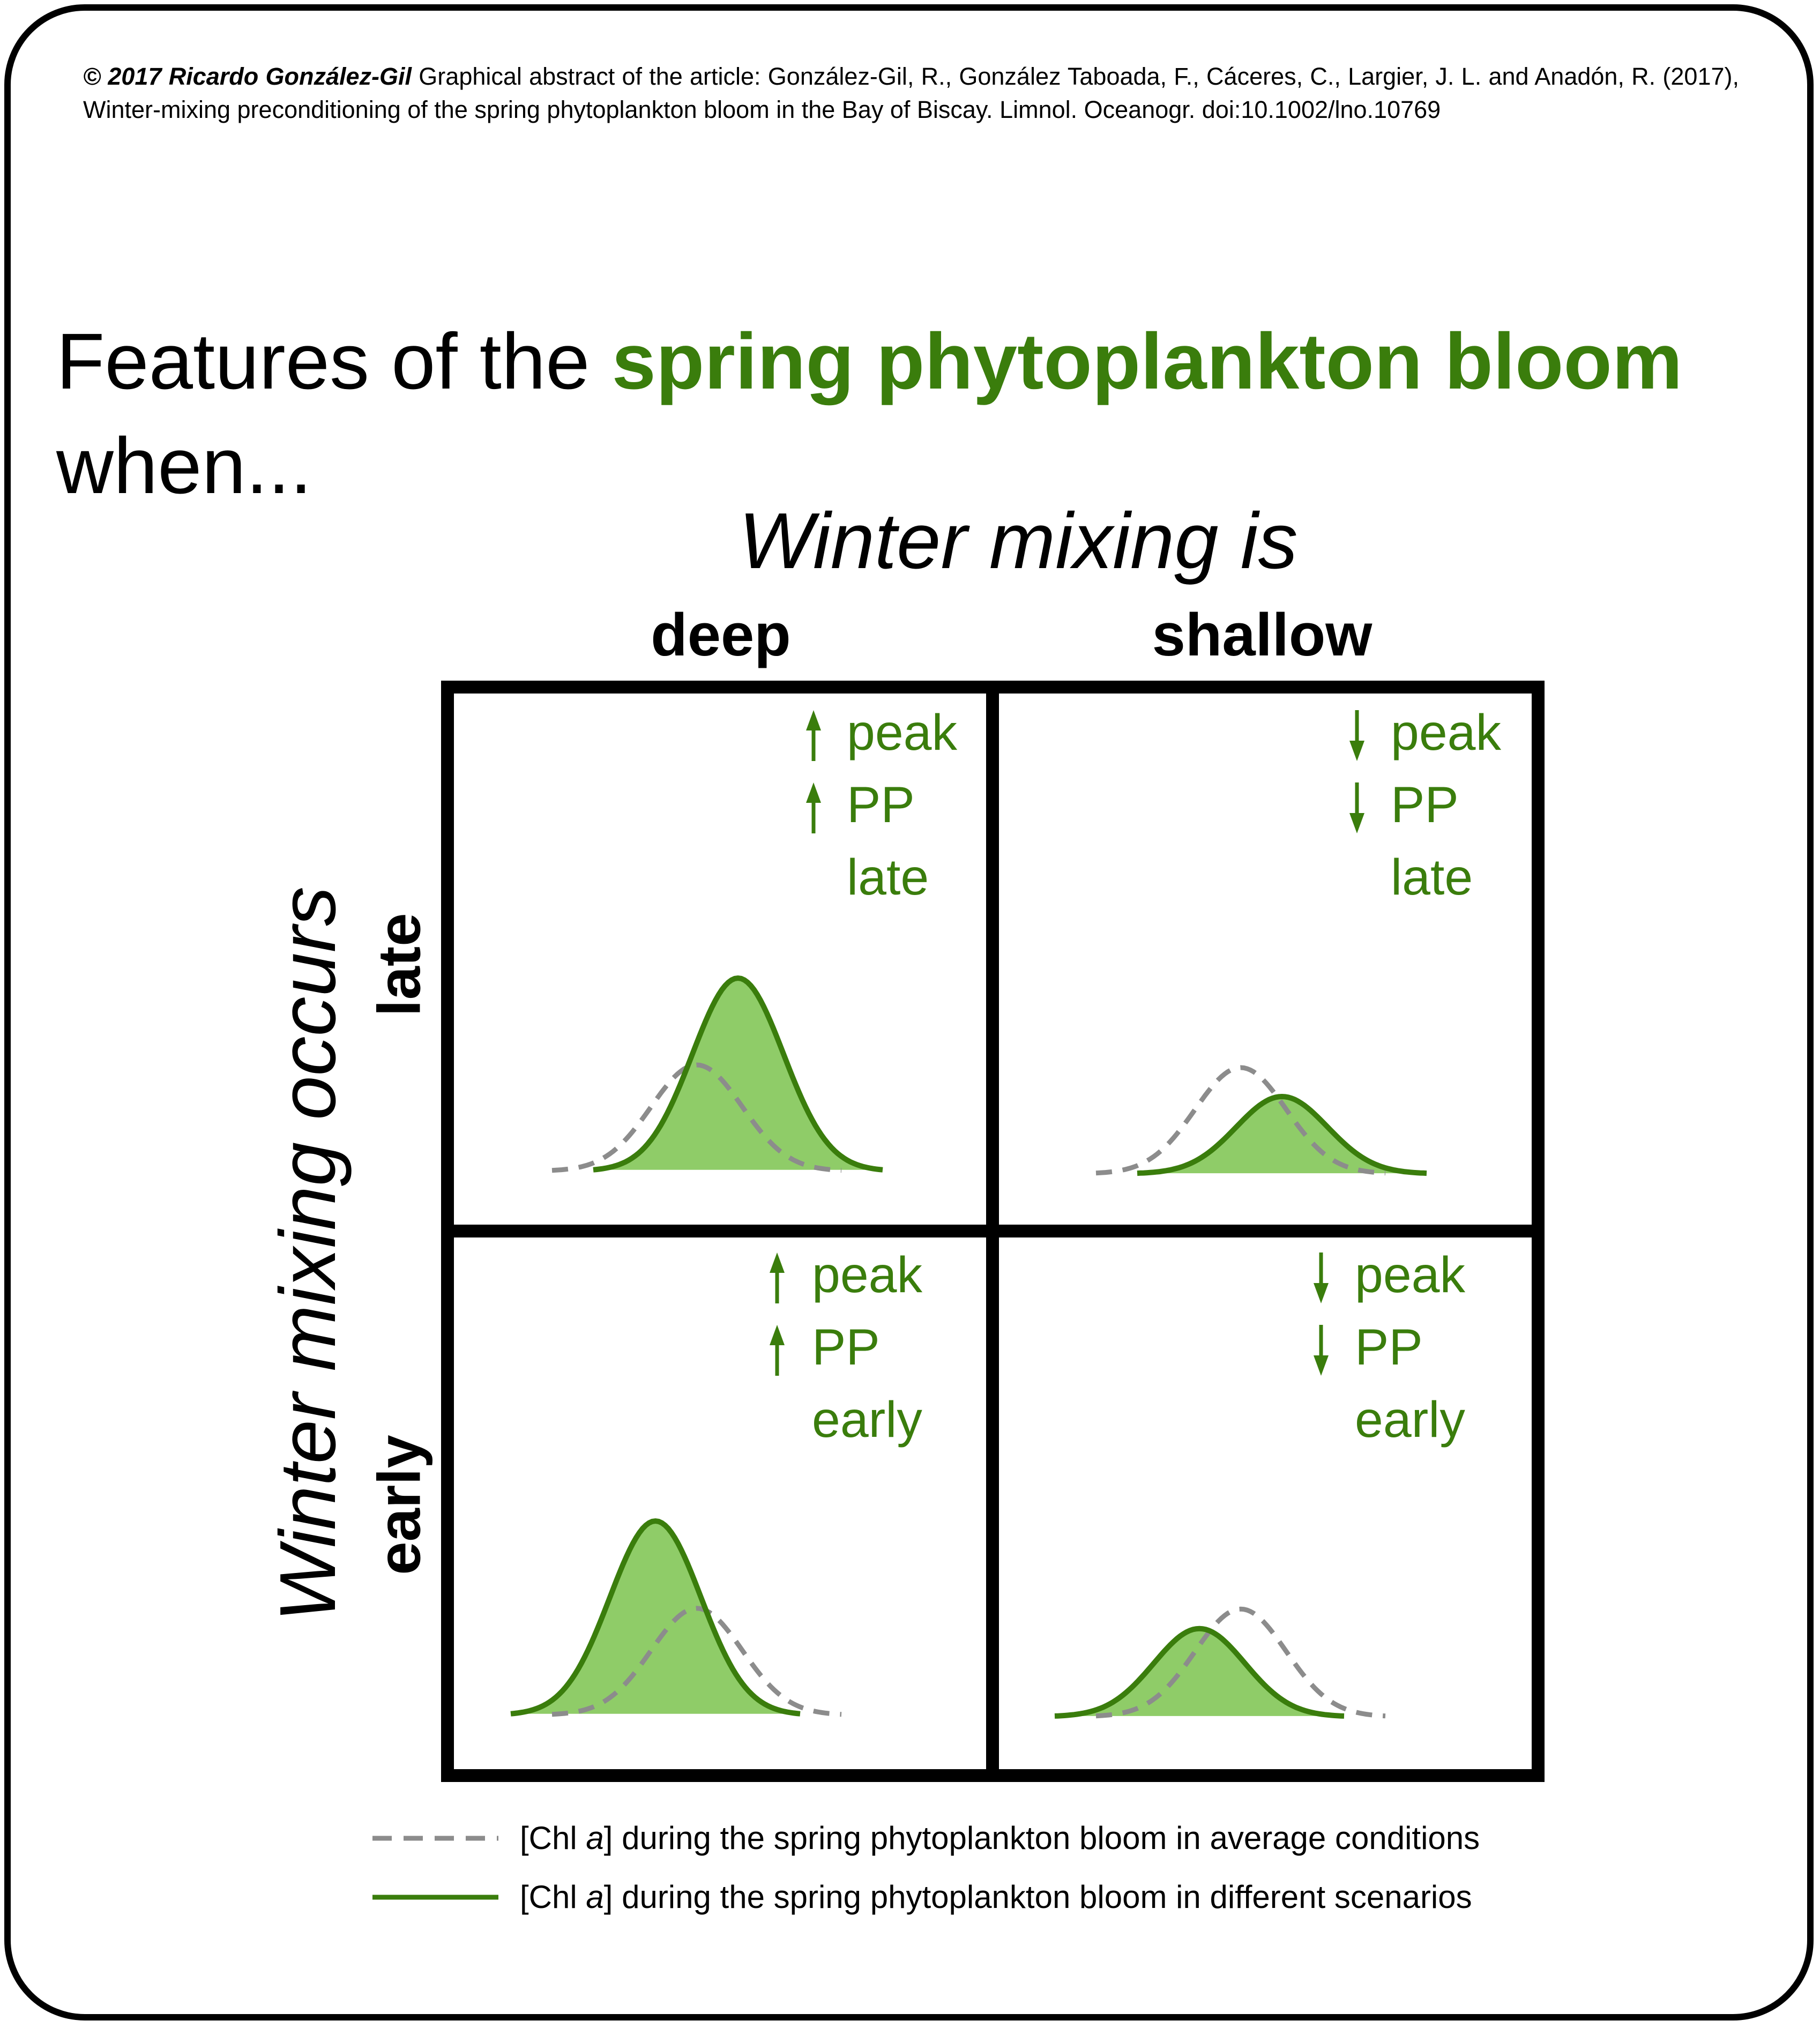  Describe the element at coordinates (1263, 634) in the screenshot. I see `column-label-shallow: shallow` at that location.